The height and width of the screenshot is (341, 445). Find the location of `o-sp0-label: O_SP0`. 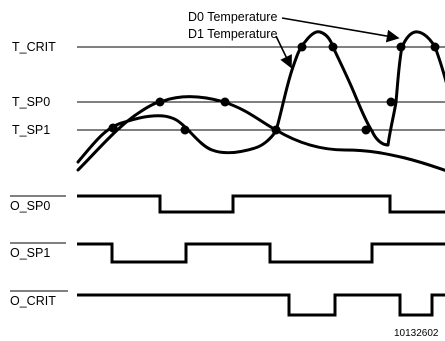

o-sp0-label: O_SP0 is located at coordinates (30, 206).